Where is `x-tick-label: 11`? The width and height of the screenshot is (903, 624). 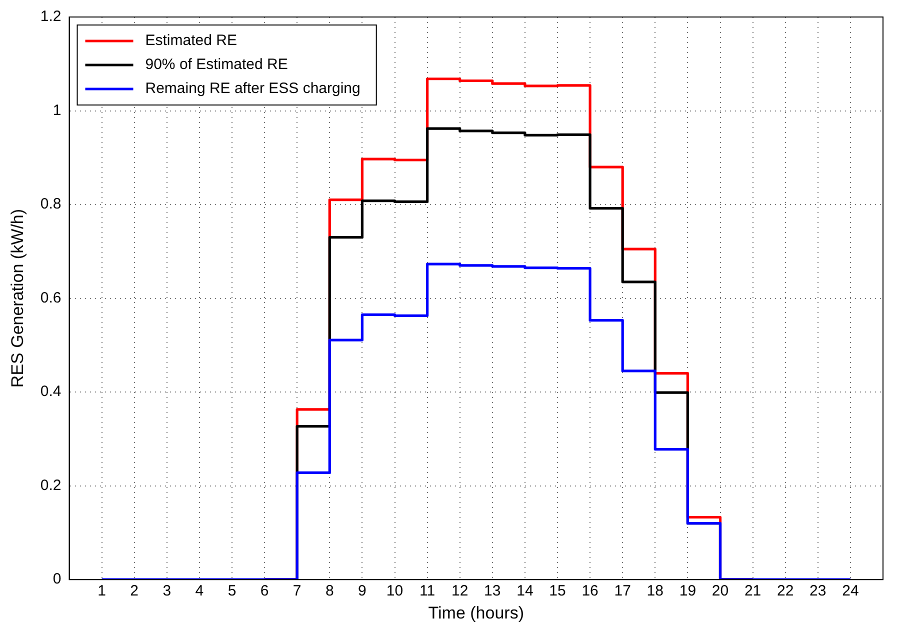 x-tick-label: 11 is located at coordinates (428, 591).